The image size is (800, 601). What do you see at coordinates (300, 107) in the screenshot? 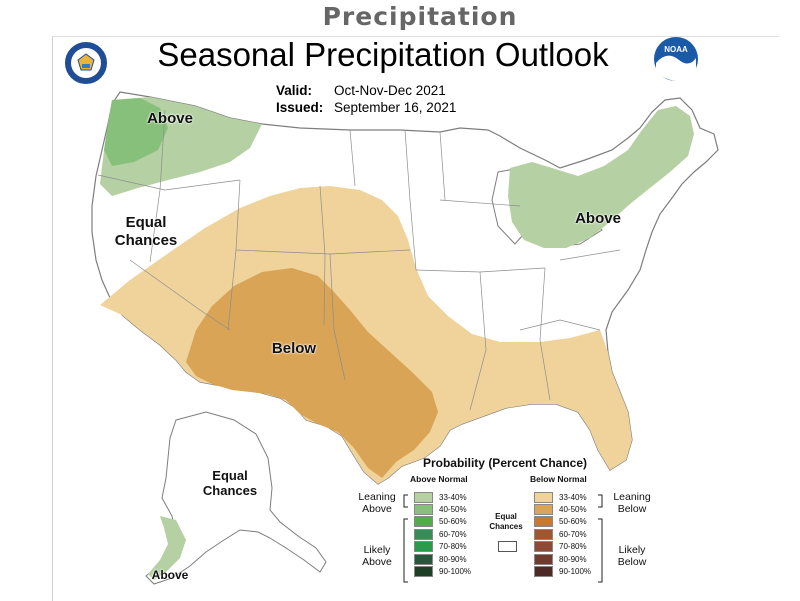
I see `issued-label: Issued:` at bounding box center [300, 107].